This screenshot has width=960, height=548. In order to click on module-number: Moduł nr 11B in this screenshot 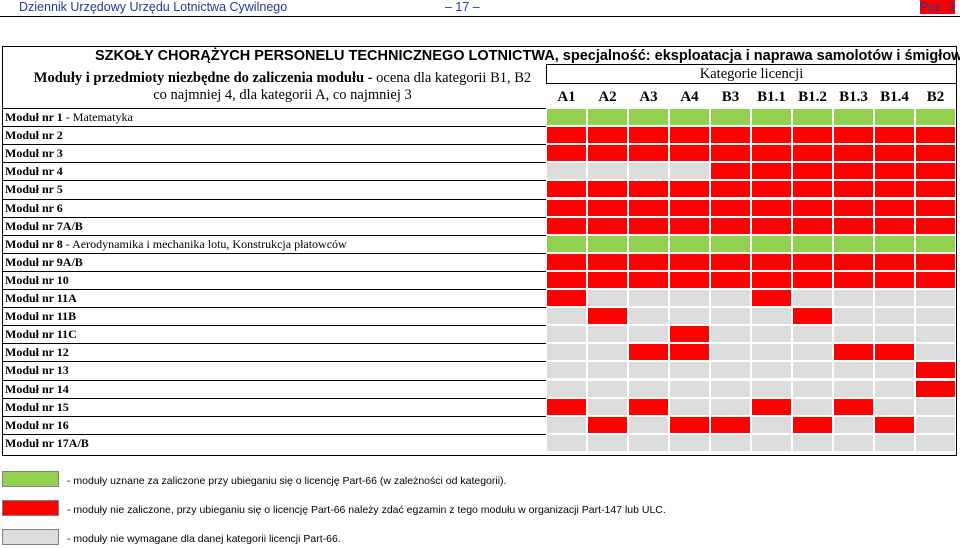, I will do `click(41, 316)`.